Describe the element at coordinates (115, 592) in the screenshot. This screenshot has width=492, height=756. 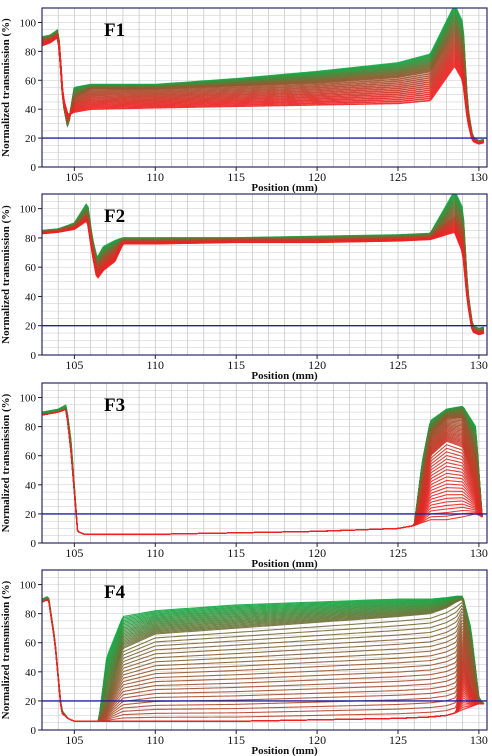
I see `panel-title: F4` at that location.